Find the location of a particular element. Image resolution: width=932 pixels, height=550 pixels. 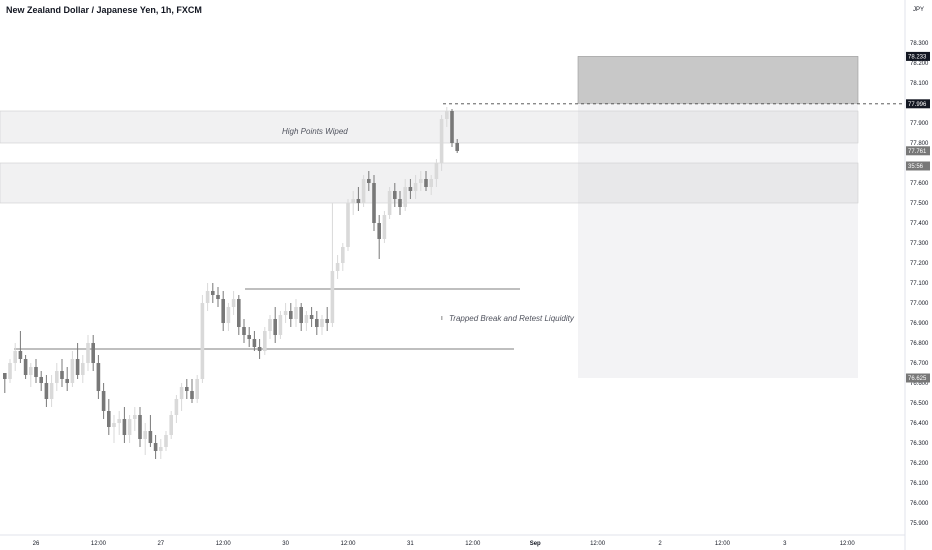

price-tick-label: 76.800 is located at coordinates (919, 344).